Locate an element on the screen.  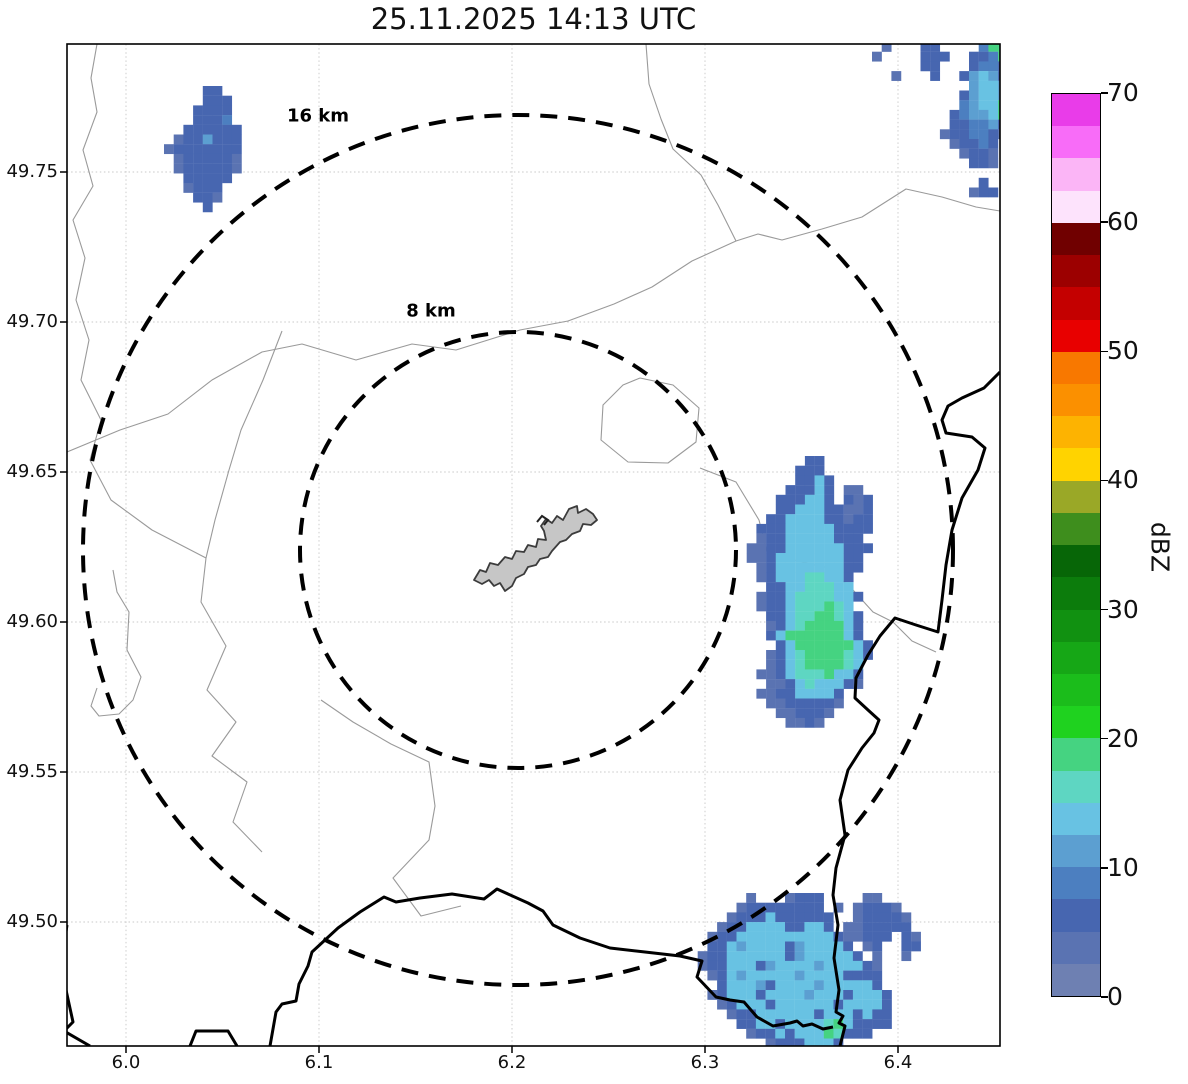
country-border-path is located at coordinates (915, 708).